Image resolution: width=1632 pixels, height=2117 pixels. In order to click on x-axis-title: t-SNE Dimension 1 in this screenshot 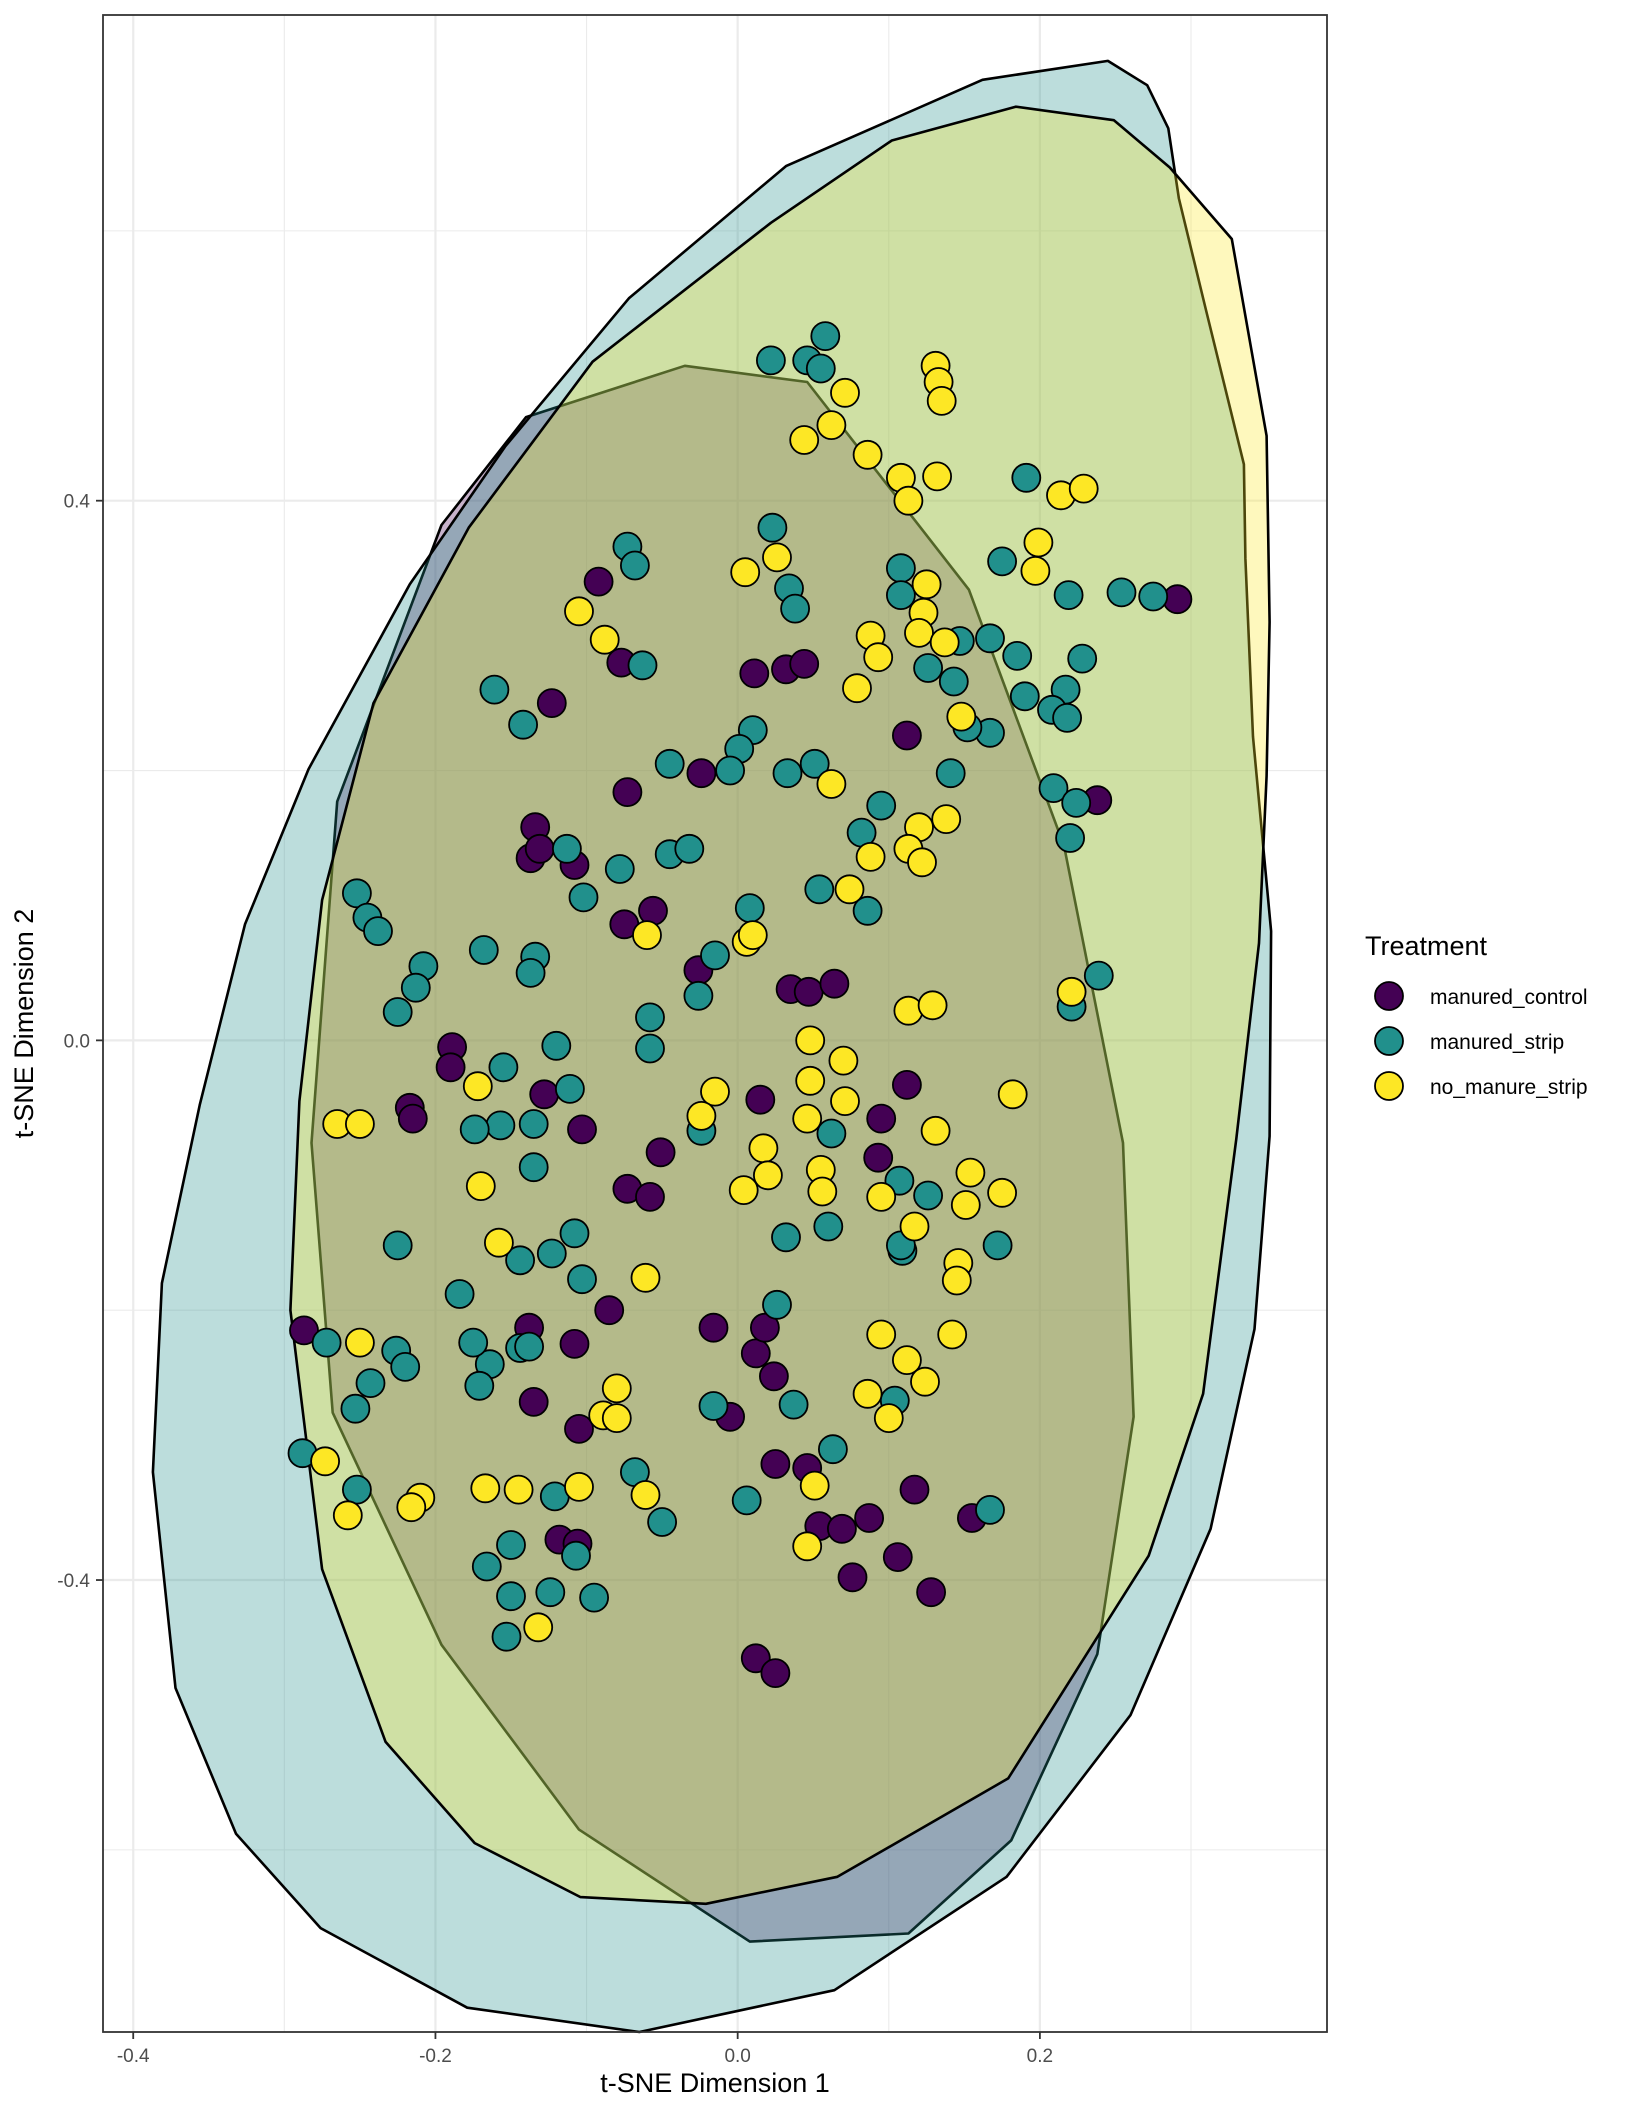, I will do `click(715, 2083)`.